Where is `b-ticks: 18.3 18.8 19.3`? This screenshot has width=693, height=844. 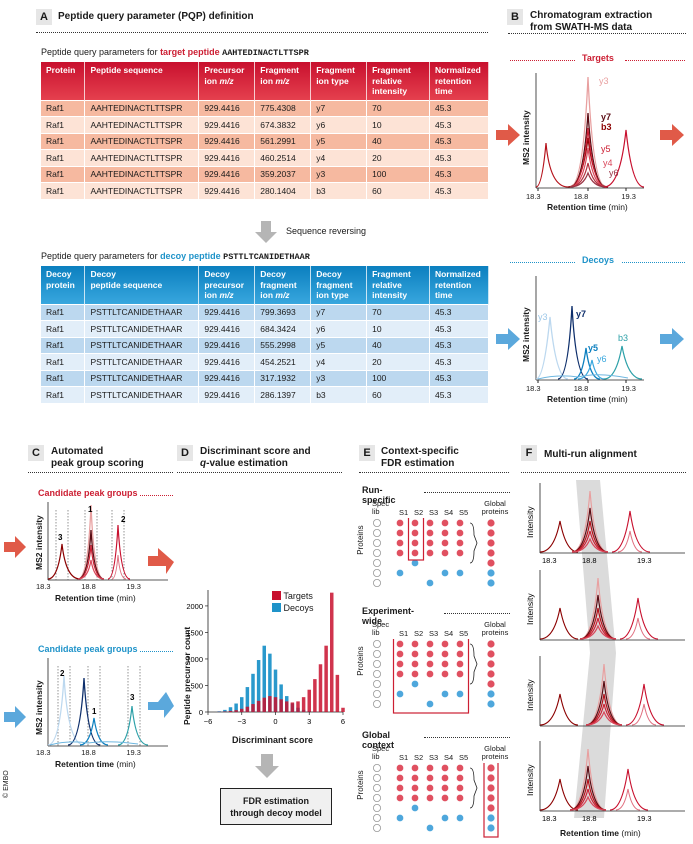
b-ticks: 18.3 18.8 19.3 is located at coordinates (581, 196).